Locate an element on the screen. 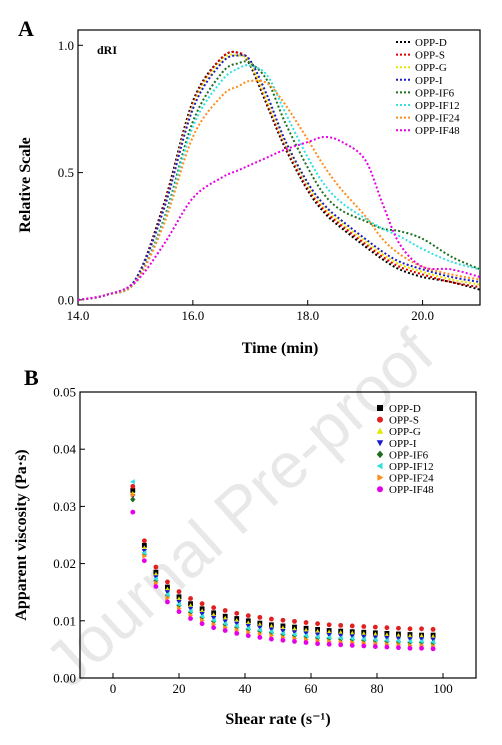 This screenshot has height=745, width=502. series-group-b is located at coordinates (283, 565).